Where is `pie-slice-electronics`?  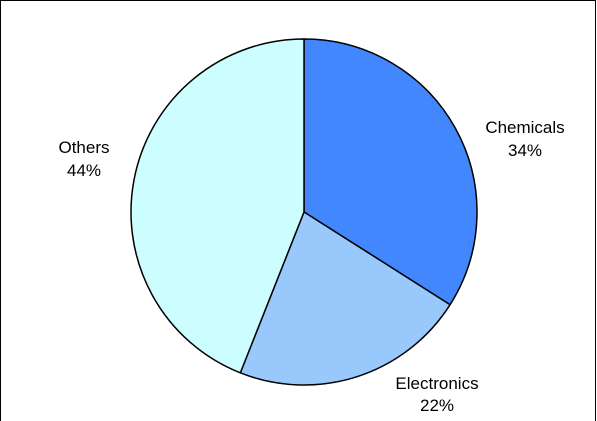 pie-slice-electronics is located at coordinates (345, 298).